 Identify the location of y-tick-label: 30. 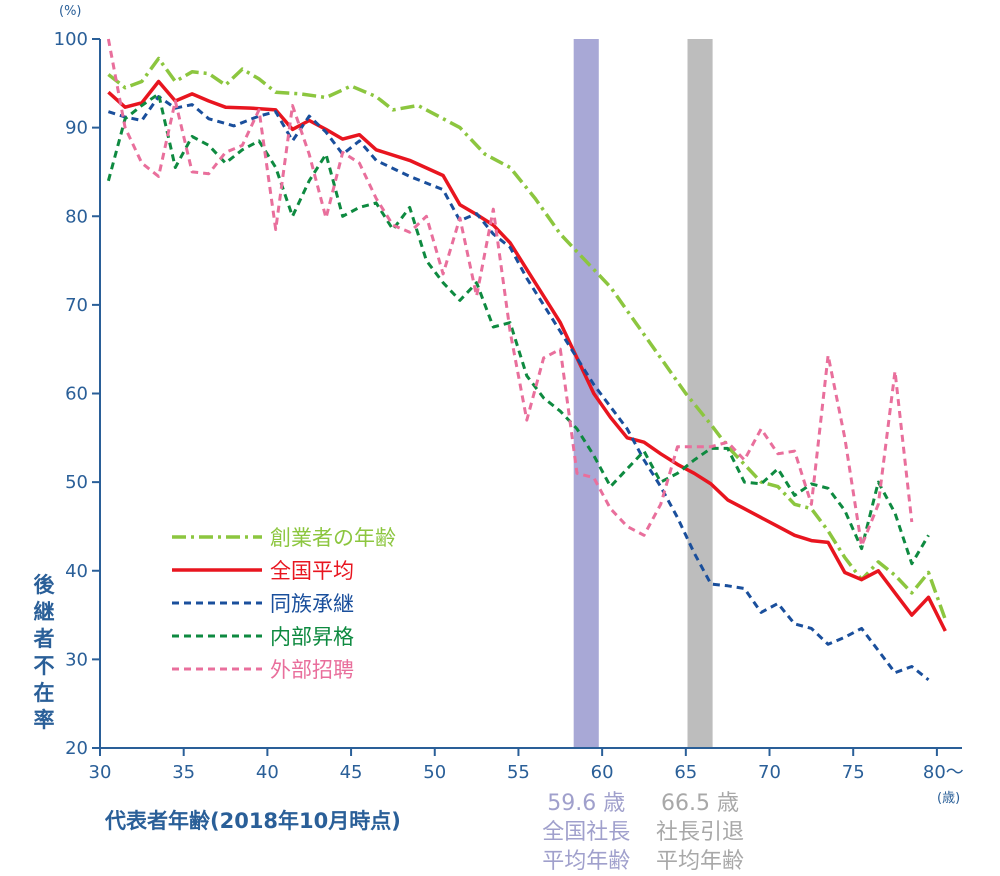
(76, 659).